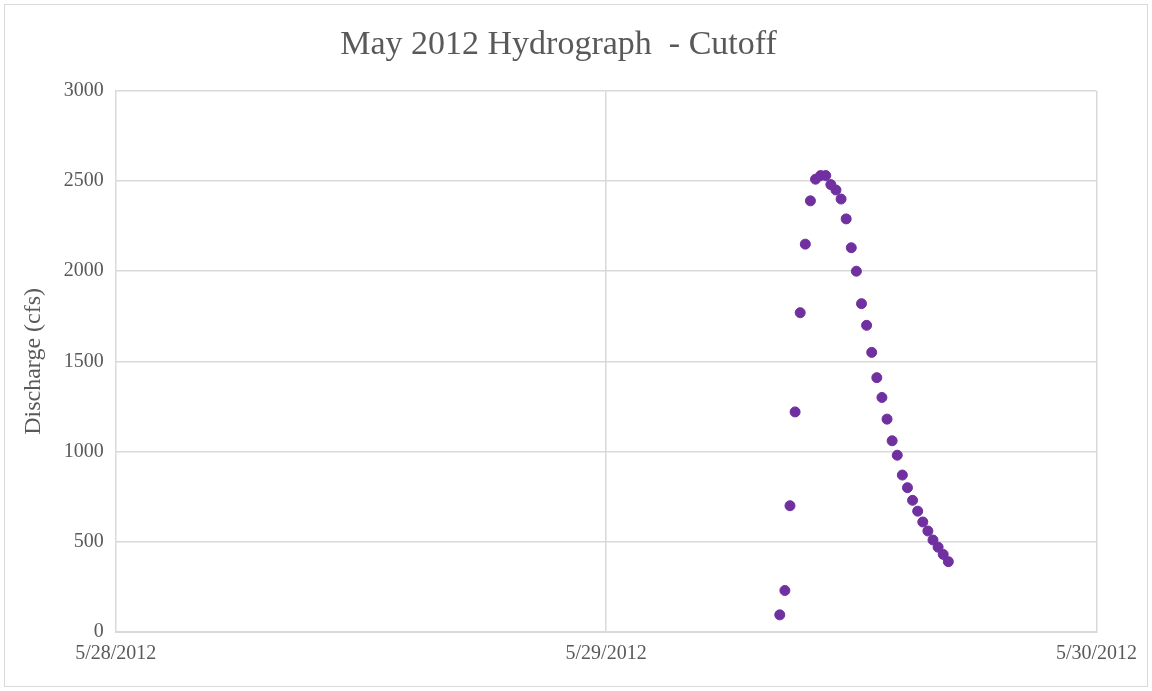 The image size is (1152, 691). What do you see at coordinates (1096, 652) in the screenshot?
I see `x-tick-label: 5/30/2012` at bounding box center [1096, 652].